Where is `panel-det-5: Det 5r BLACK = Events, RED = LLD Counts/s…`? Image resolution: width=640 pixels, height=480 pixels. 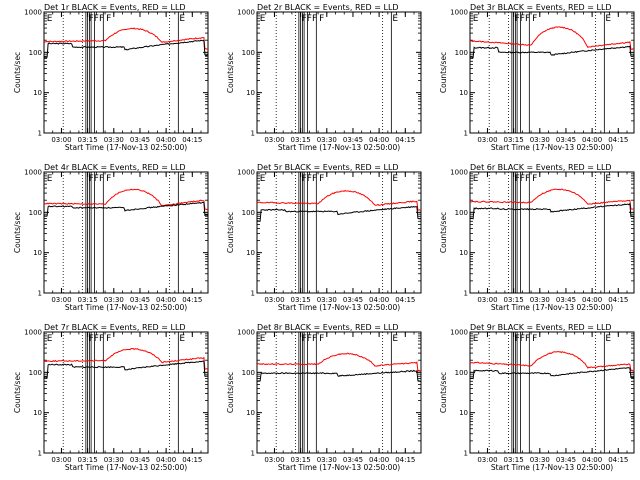
panel-det-5: Det 5r BLACK = Events, RED = LLD Counts/s… is located at coordinates (324, 237).